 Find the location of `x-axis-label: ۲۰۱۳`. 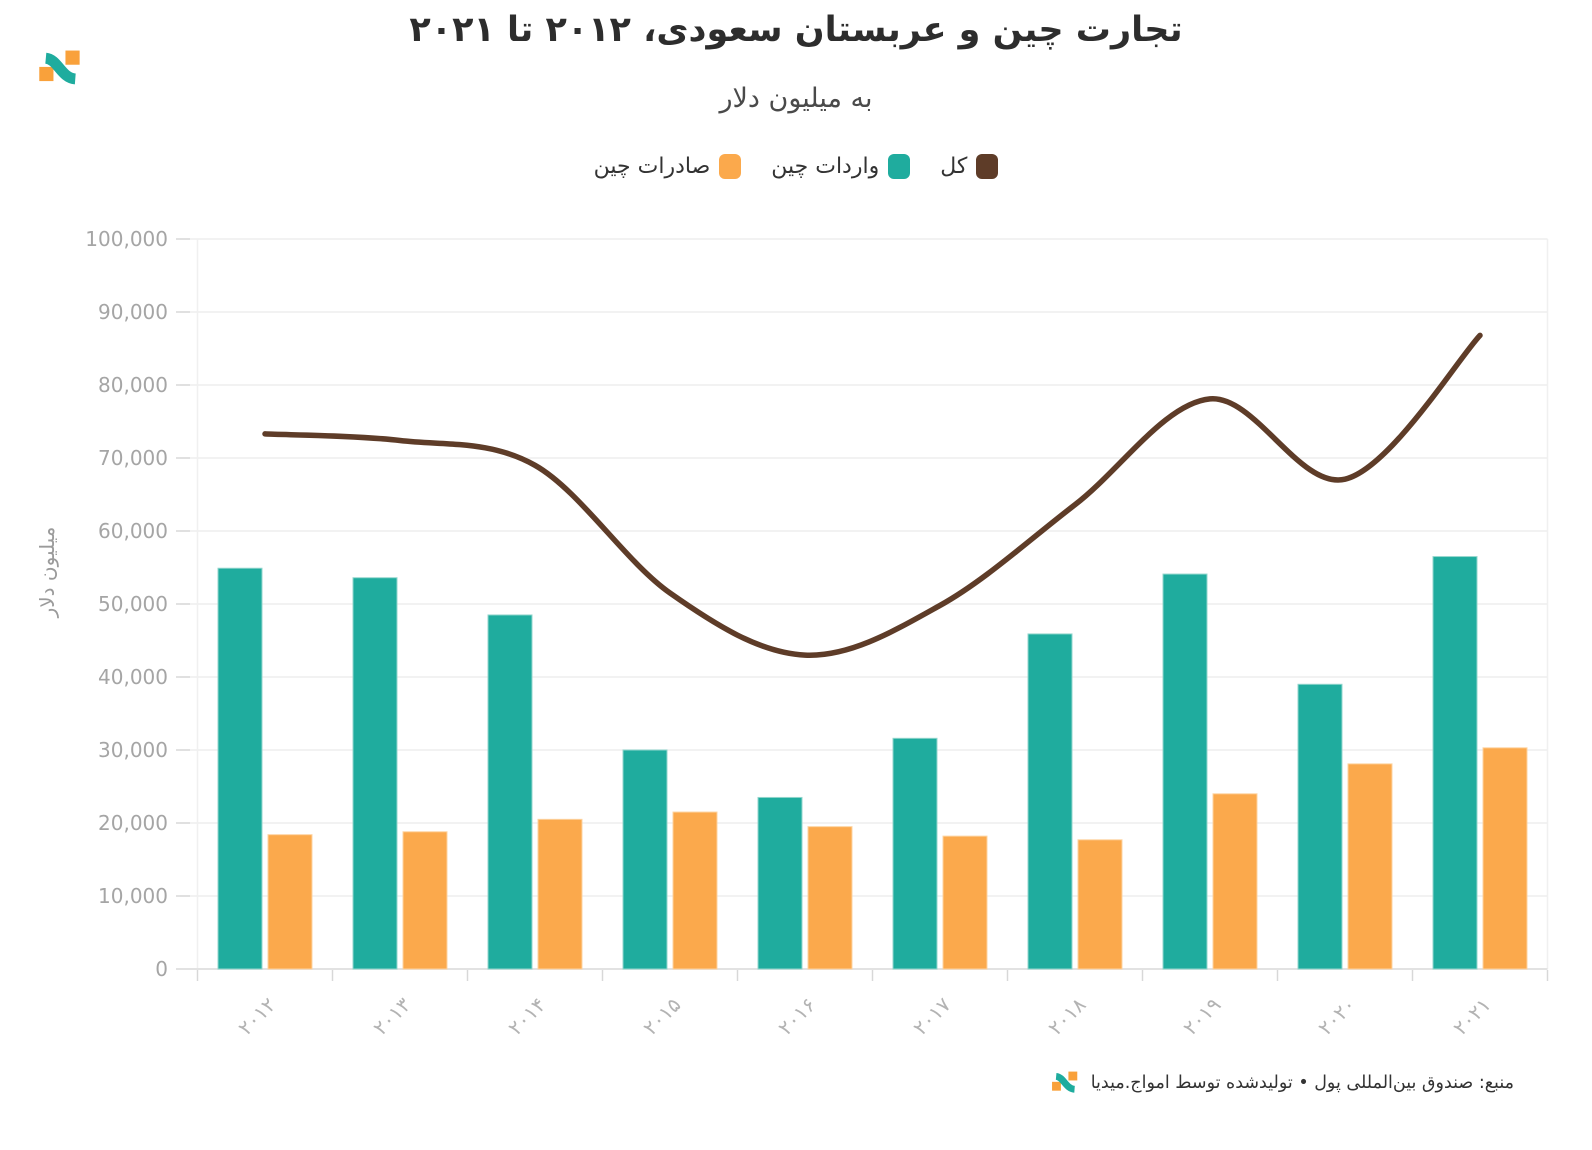

x-axis-label: ۲۰۱۳ is located at coordinates (392, 1016).